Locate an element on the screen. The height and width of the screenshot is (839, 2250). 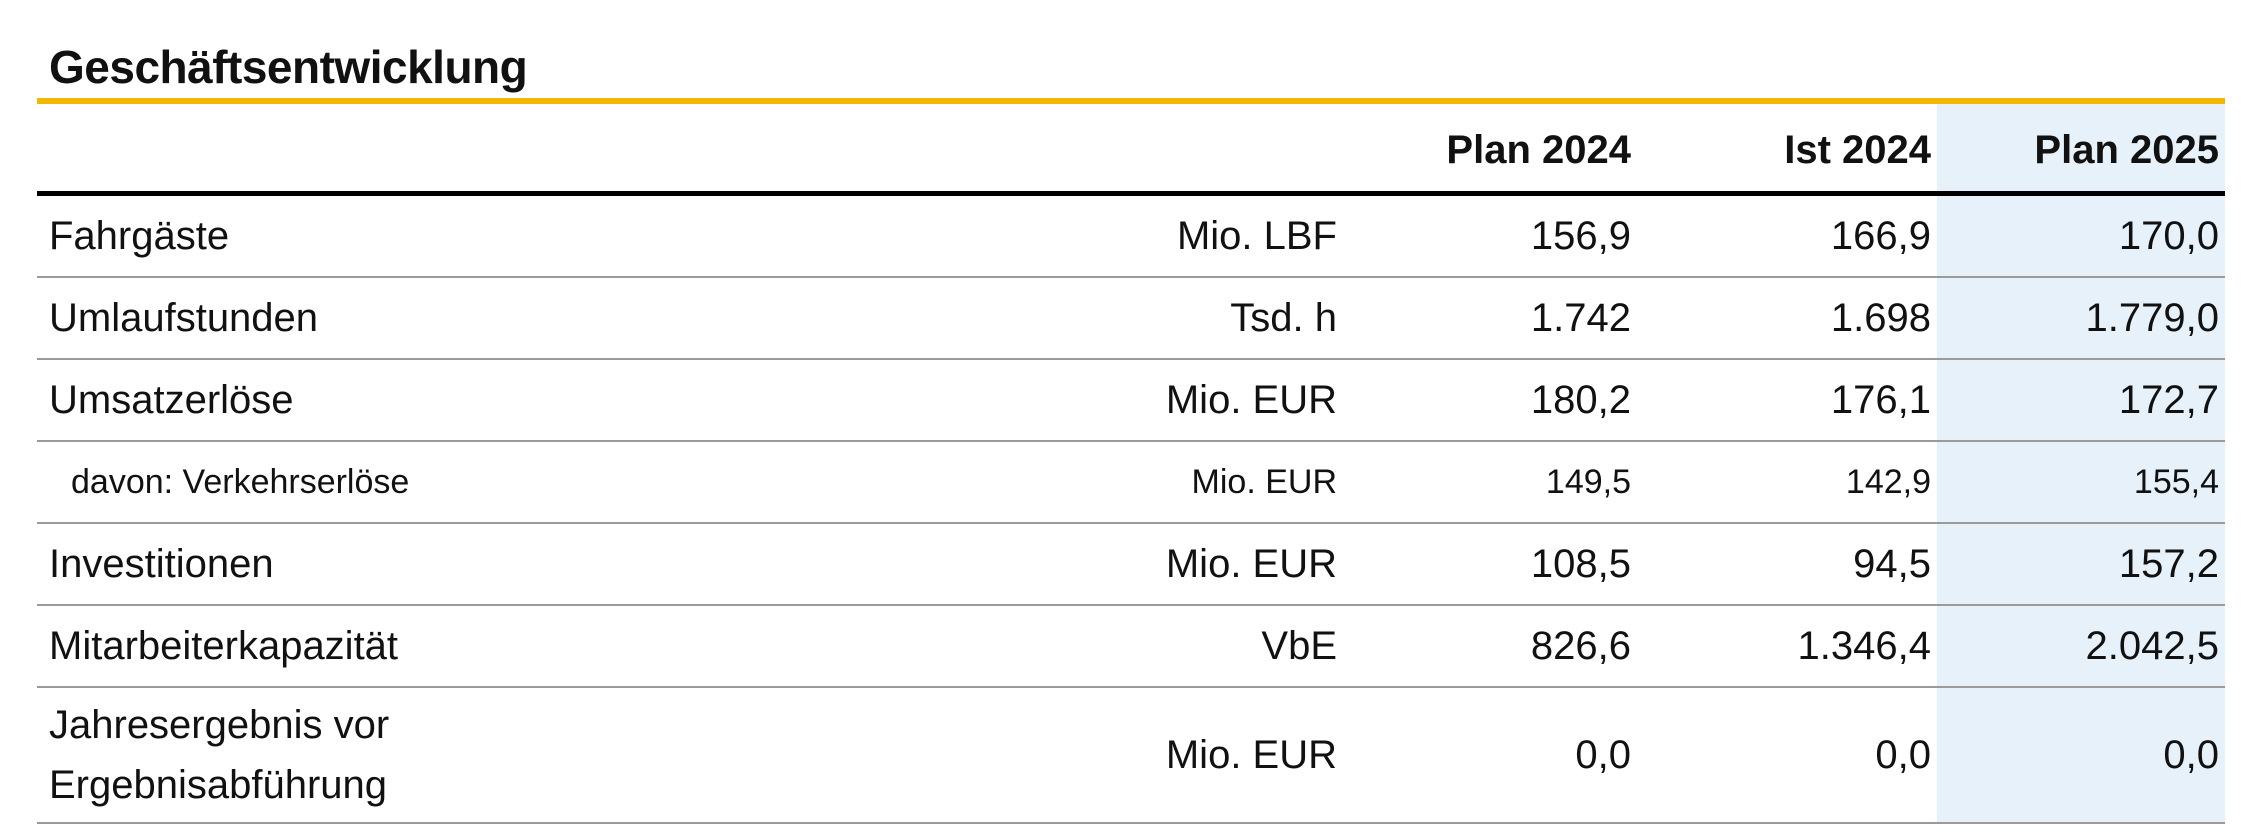
header-unit-cell is located at coordinates (1137, 150).